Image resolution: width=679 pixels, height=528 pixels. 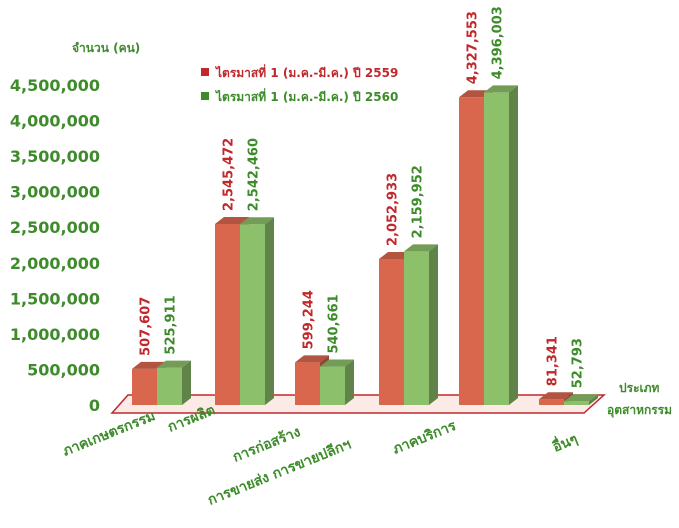 What do you see at coordinates (306, 96) in the screenshot?
I see `legend-label-2560: ไตรมาสที่ 1 (ม.ค.-มี.ค.) ปี 2560` at bounding box center [306, 96].